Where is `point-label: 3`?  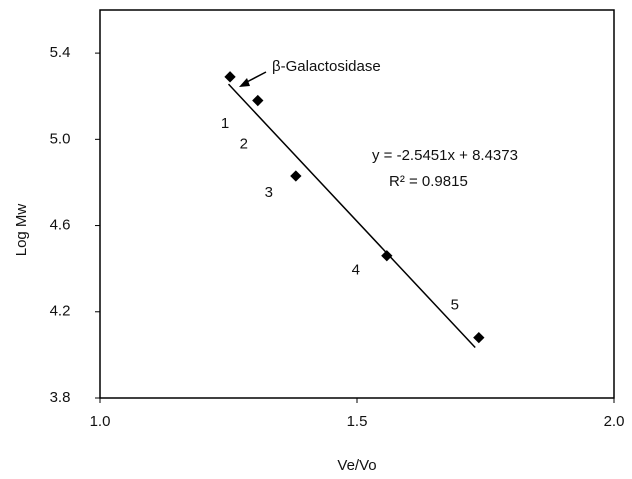
point-label: 3 is located at coordinates (269, 192).